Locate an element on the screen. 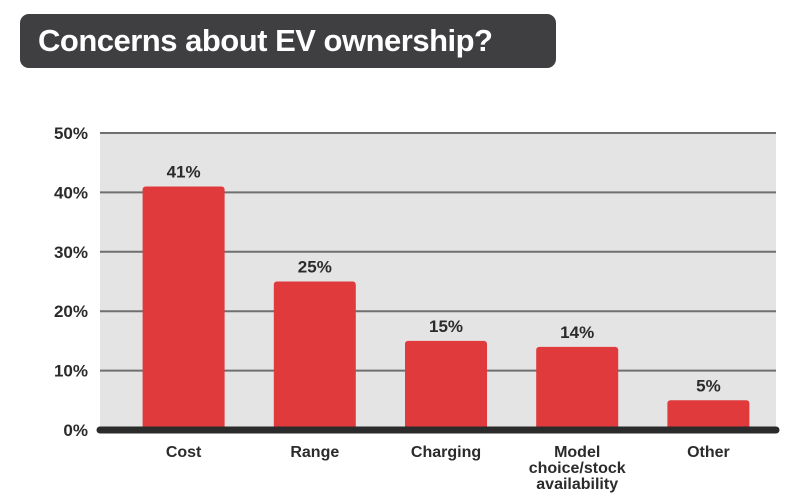  data-label: 41% is located at coordinates (184, 171).